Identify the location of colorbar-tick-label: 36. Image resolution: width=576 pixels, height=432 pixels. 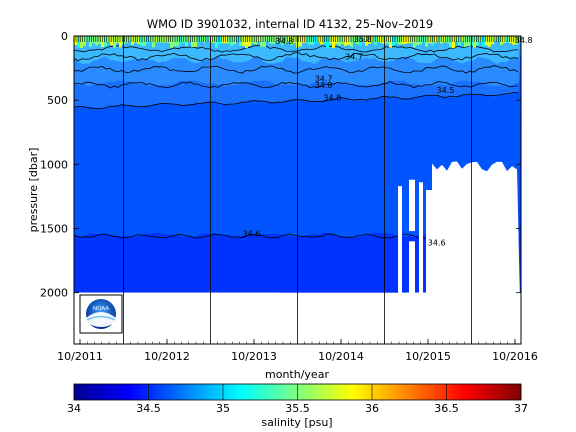
(372, 408).